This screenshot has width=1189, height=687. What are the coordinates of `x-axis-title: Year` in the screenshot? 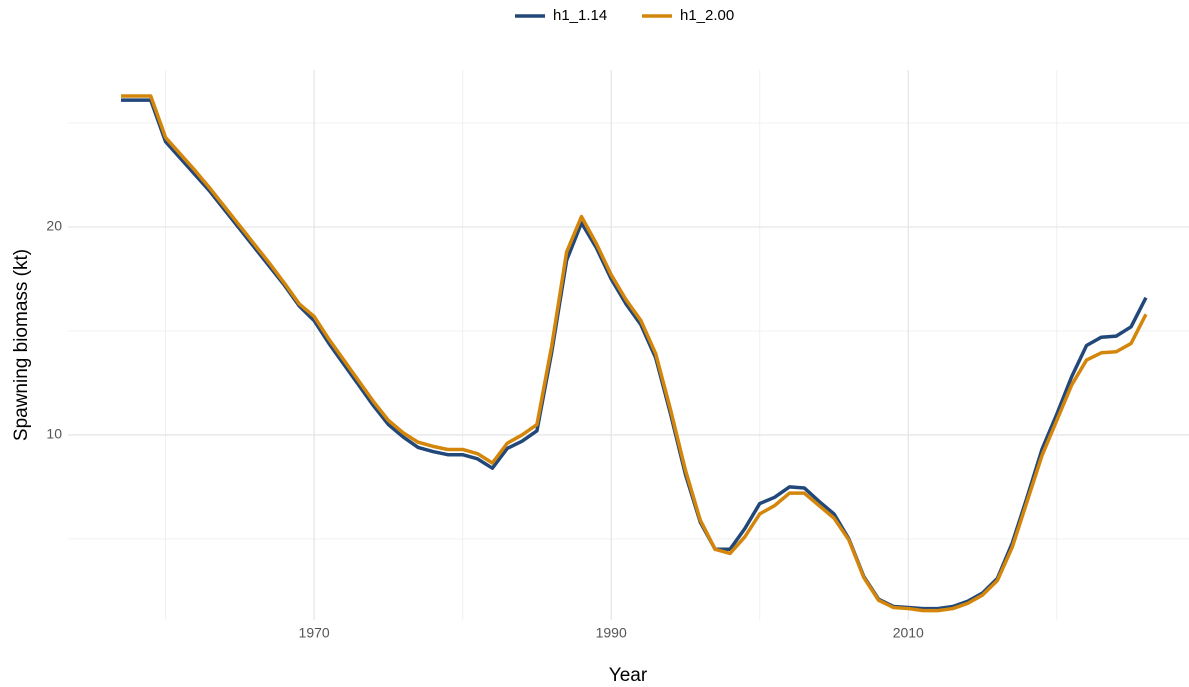 It's located at (628, 675).